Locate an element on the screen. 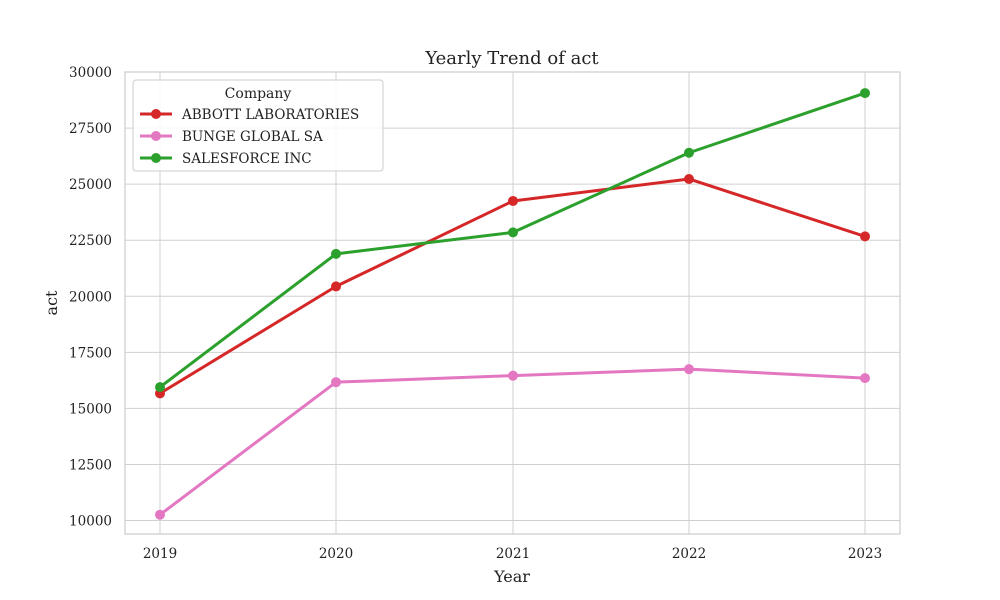 This screenshot has height=600, width=1000. x-tick-label: 2022 is located at coordinates (689, 554).